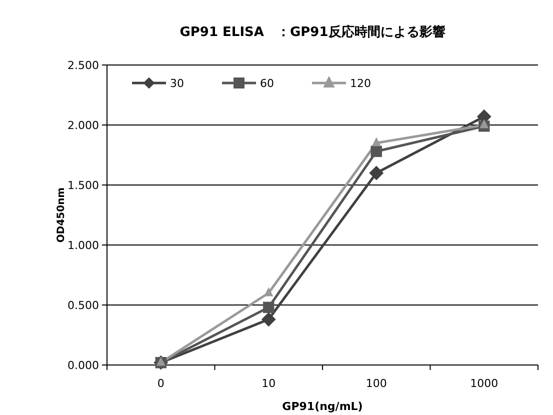 This screenshot has width=553, height=415. I want to click on chart-title: GP91 ELISA ：GP91反応時間による影響, so click(313, 32).